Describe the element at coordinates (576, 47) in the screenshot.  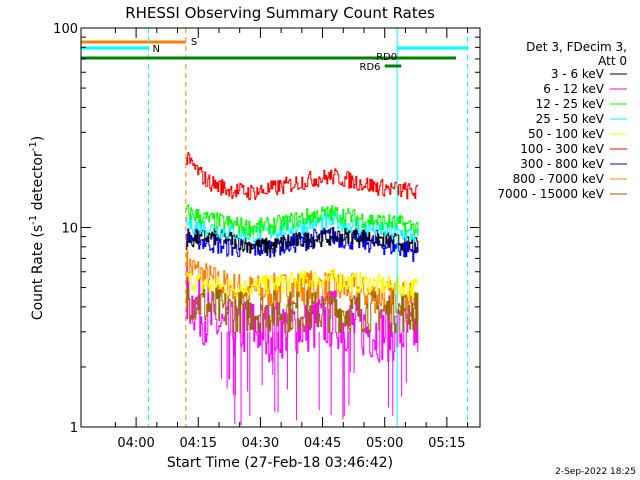
I see `legend-header-line1: Det 3, FDecim 3,` at that location.